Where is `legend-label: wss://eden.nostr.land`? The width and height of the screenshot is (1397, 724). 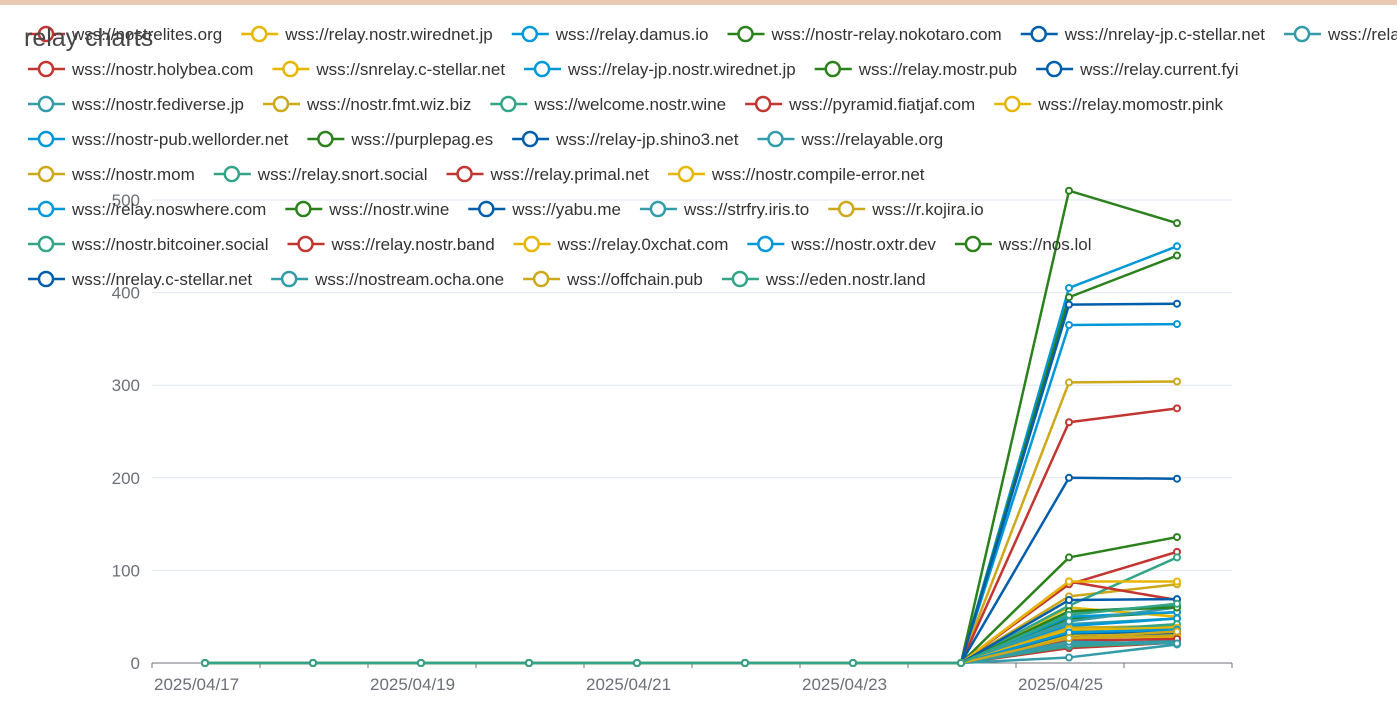 legend-label: wss://eden.nostr.land is located at coordinates (845, 279).